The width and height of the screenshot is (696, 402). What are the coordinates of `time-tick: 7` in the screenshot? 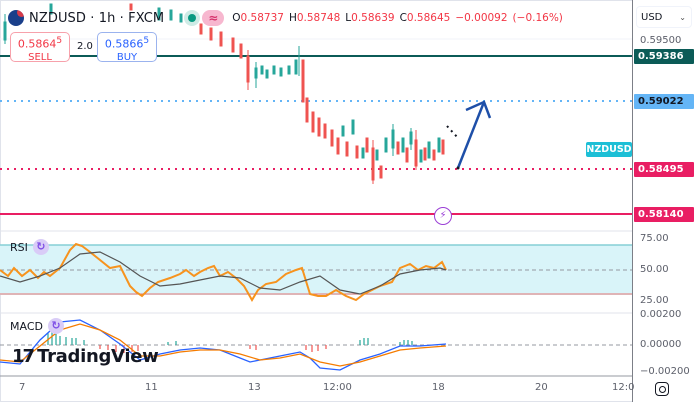 It's located at (22, 387).